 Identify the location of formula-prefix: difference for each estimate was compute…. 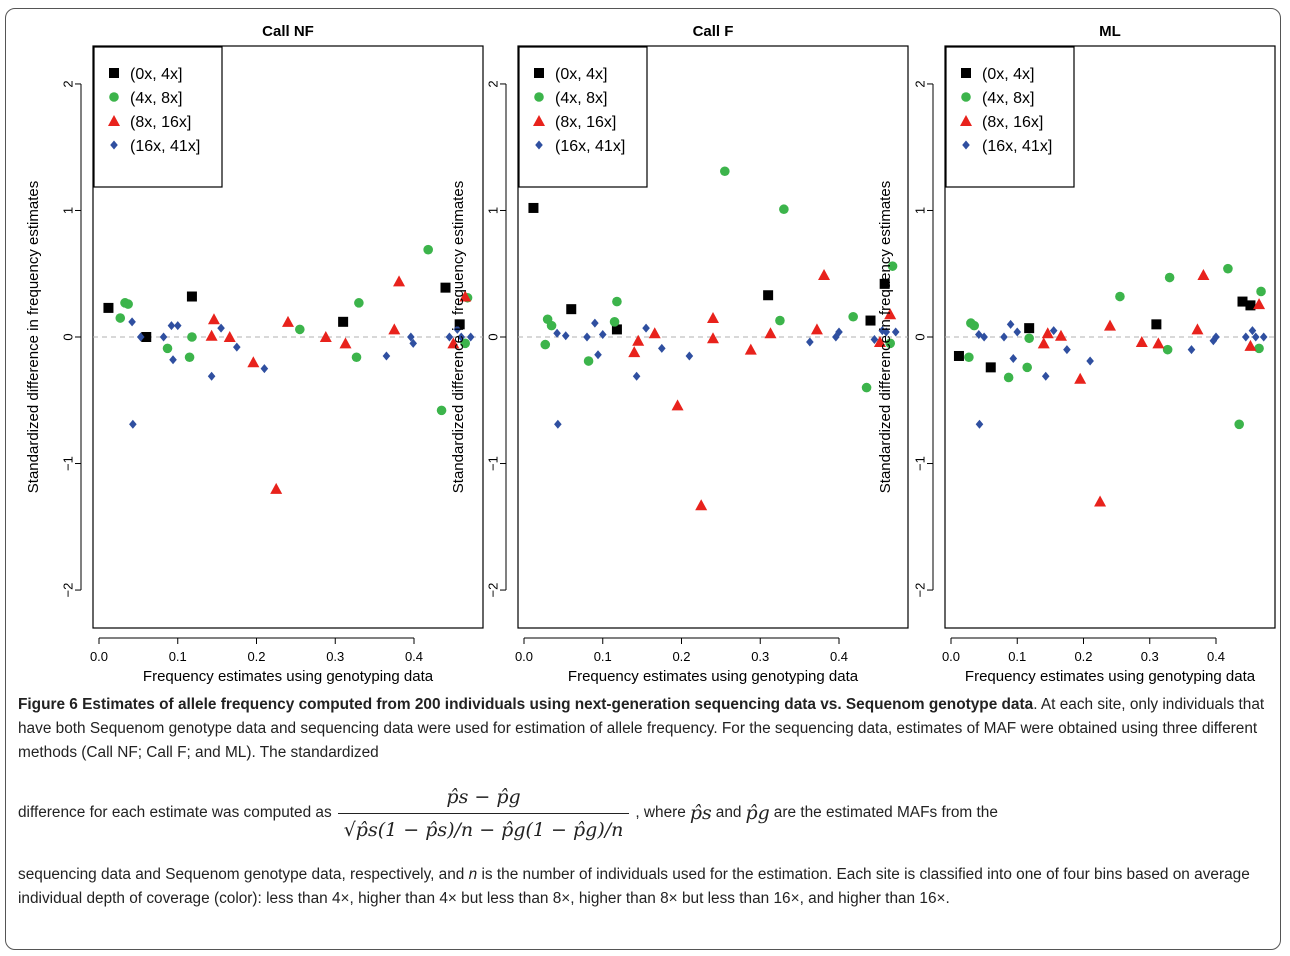
(175, 812).